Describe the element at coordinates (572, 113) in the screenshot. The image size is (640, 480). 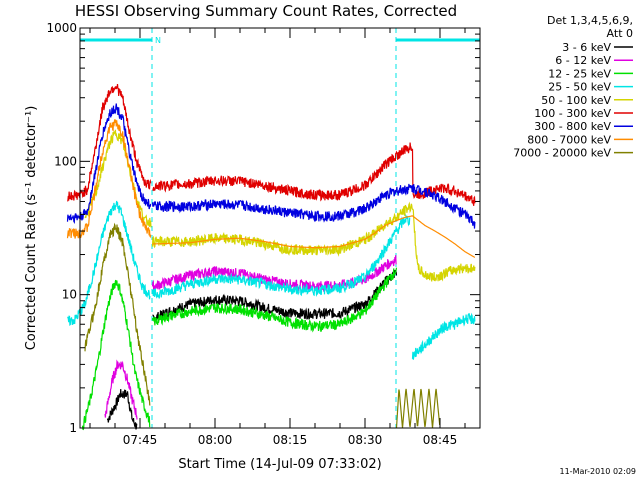
I see `legend-label-5: 100 - 300 keV` at that location.